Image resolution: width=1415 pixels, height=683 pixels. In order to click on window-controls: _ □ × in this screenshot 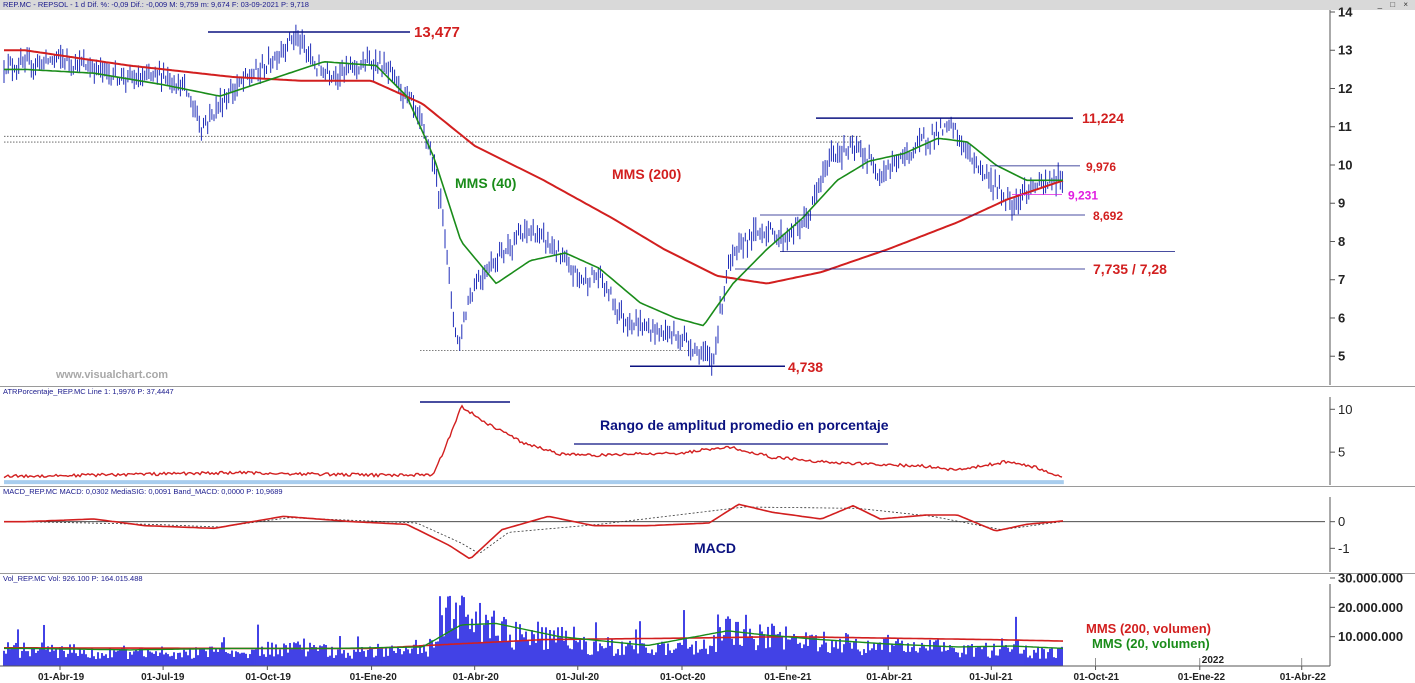, I will do `click(1394, 4)`.